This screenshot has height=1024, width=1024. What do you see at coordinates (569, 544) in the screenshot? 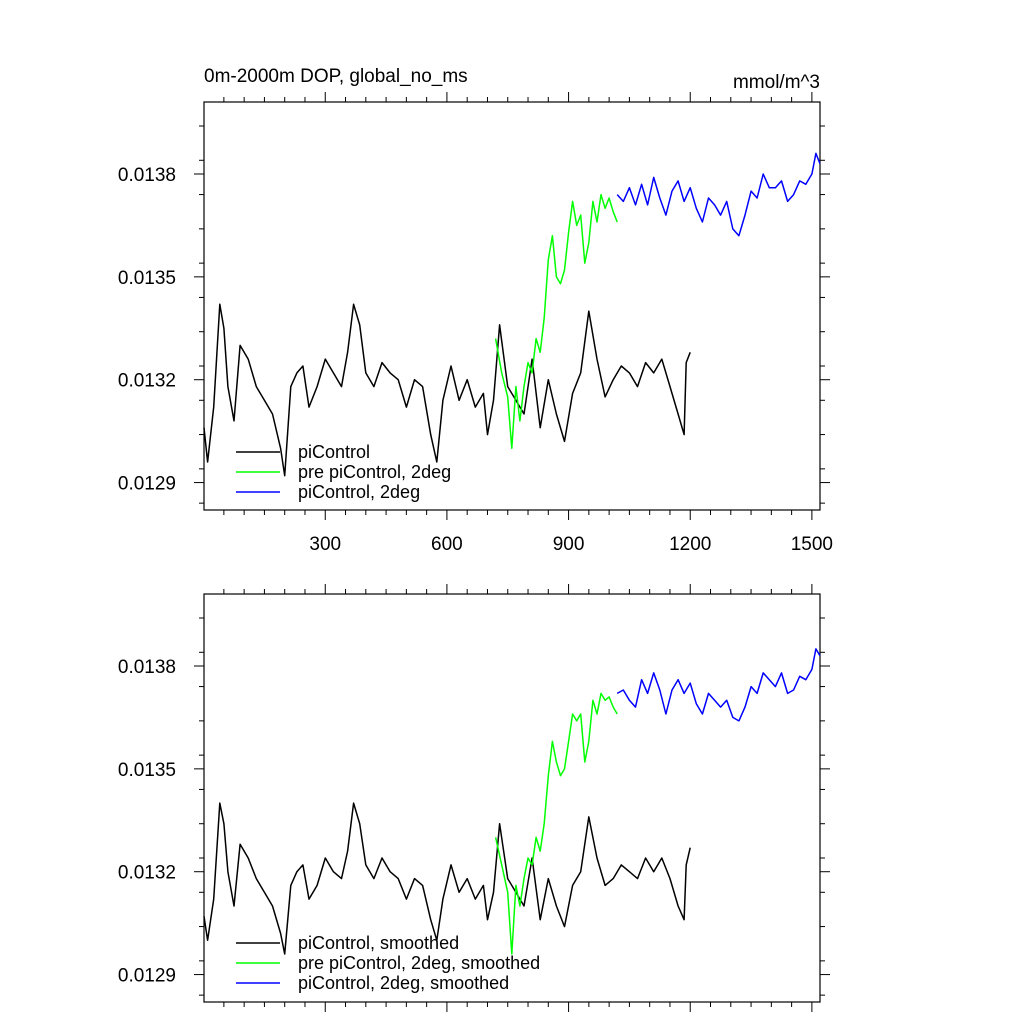
I see `x-tick-label: 900` at bounding box center [569, 544].